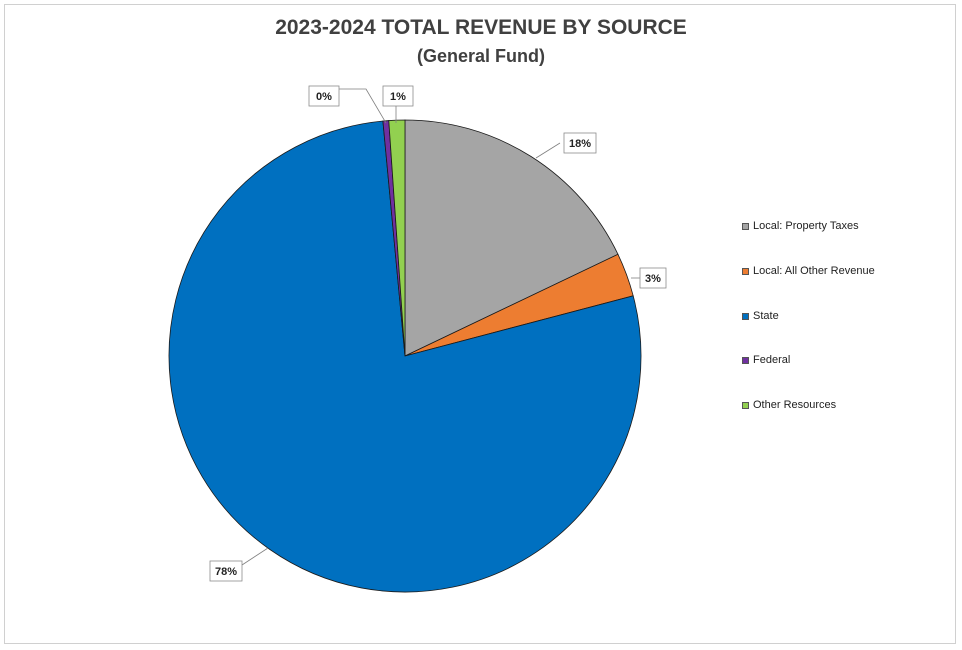  I want to click on legend-item-other-resources: Other Resources, so click(789, 405).